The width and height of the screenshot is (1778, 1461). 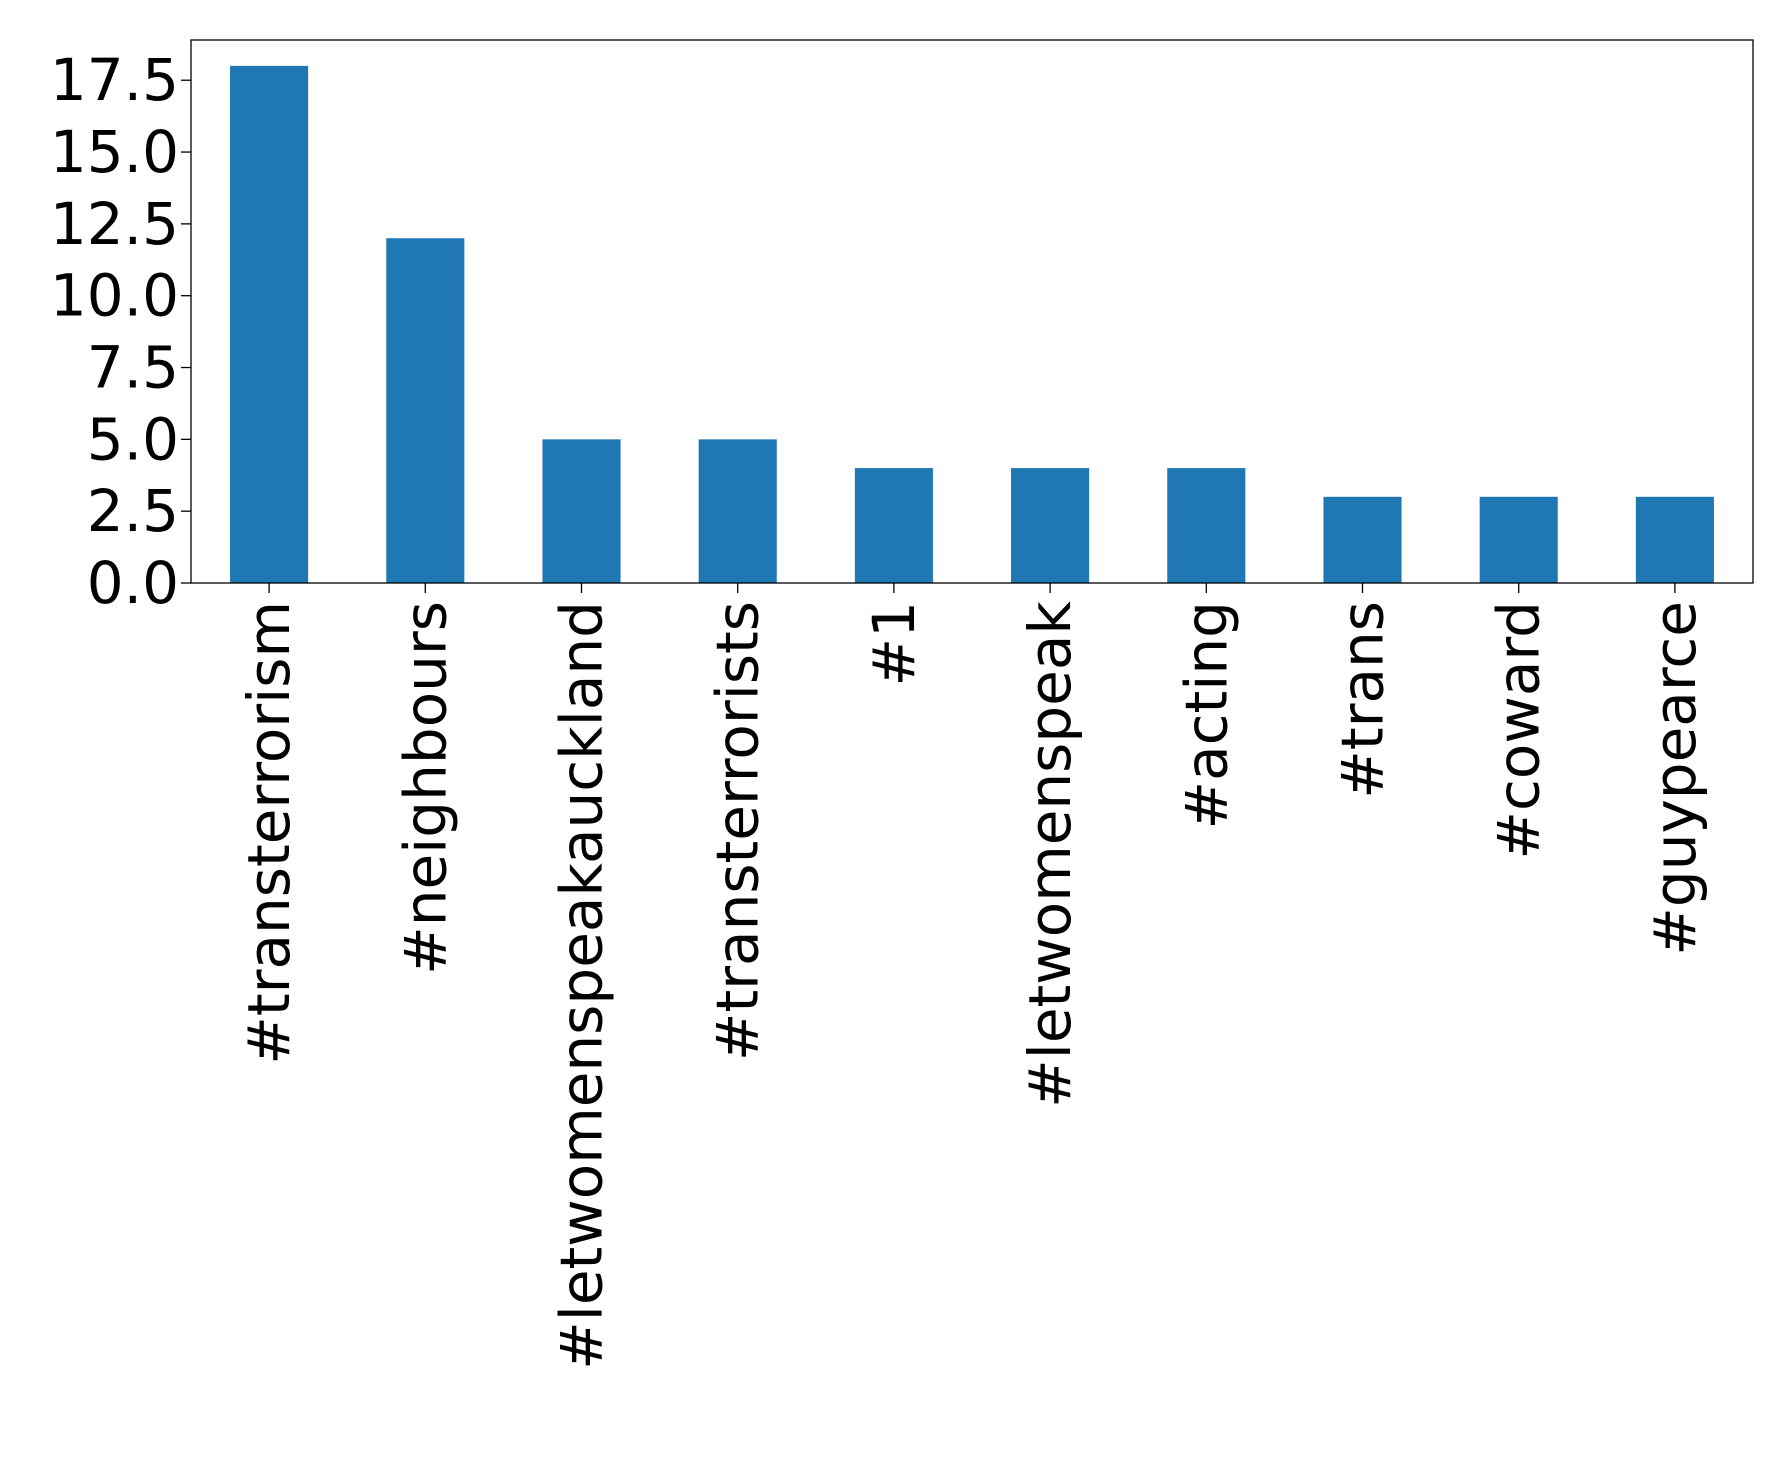 What do you see at coordinates (1363, 700) in the screenshot?
I see `x-tick-label: #trans` at bounding box center [1363, 700].